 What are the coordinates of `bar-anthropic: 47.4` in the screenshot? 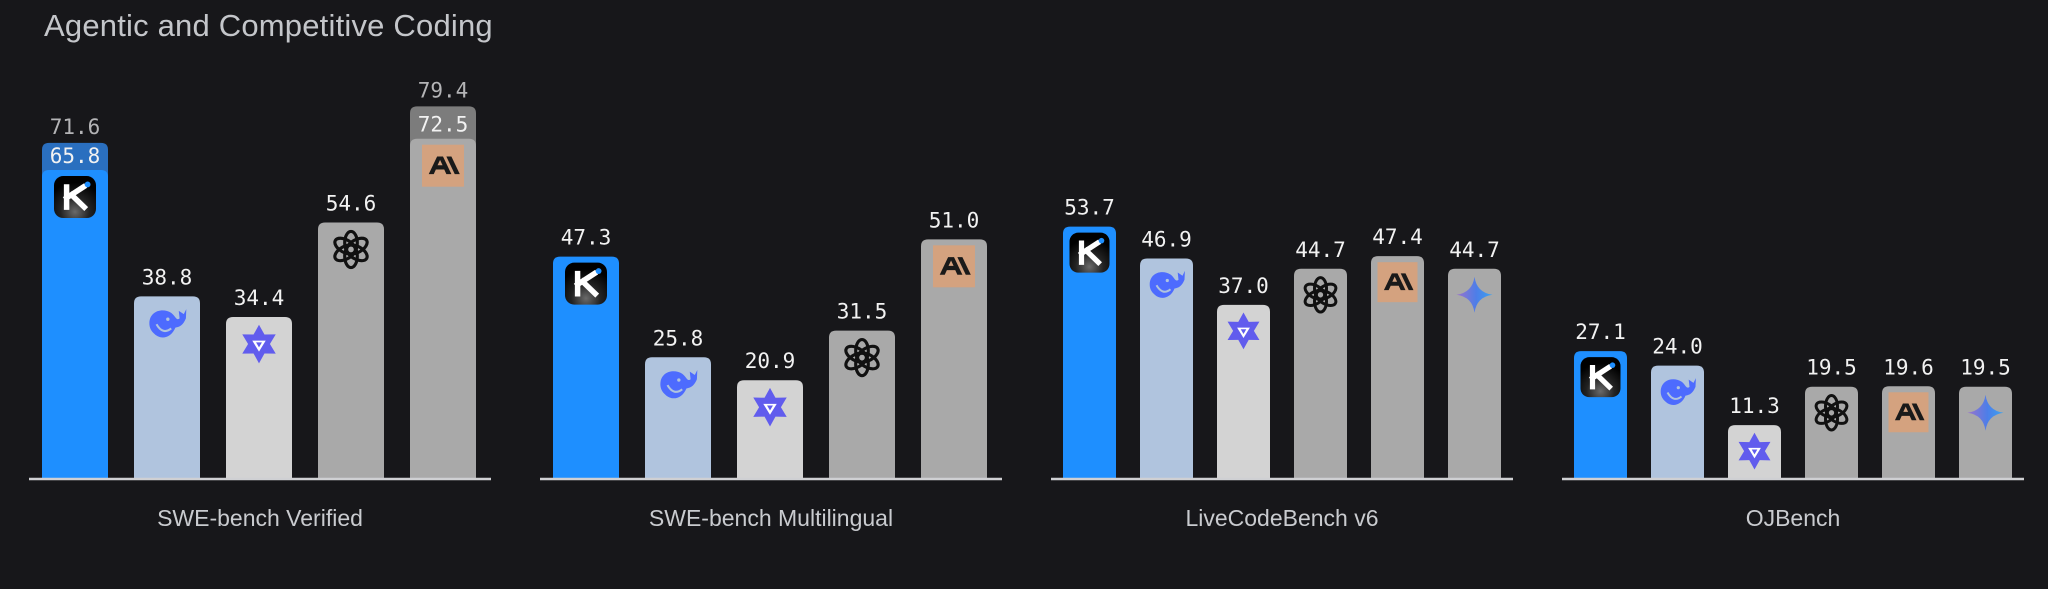 It's located at (1397, 351).